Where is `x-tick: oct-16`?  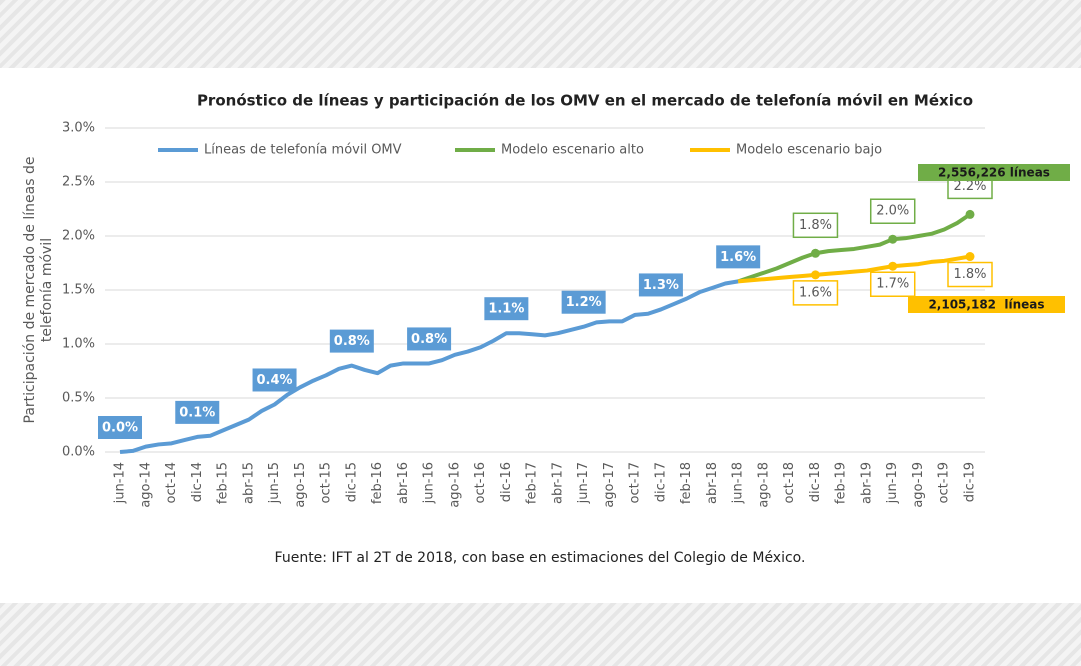 x-tick: oct-16 is located at coordinates (480, 482).